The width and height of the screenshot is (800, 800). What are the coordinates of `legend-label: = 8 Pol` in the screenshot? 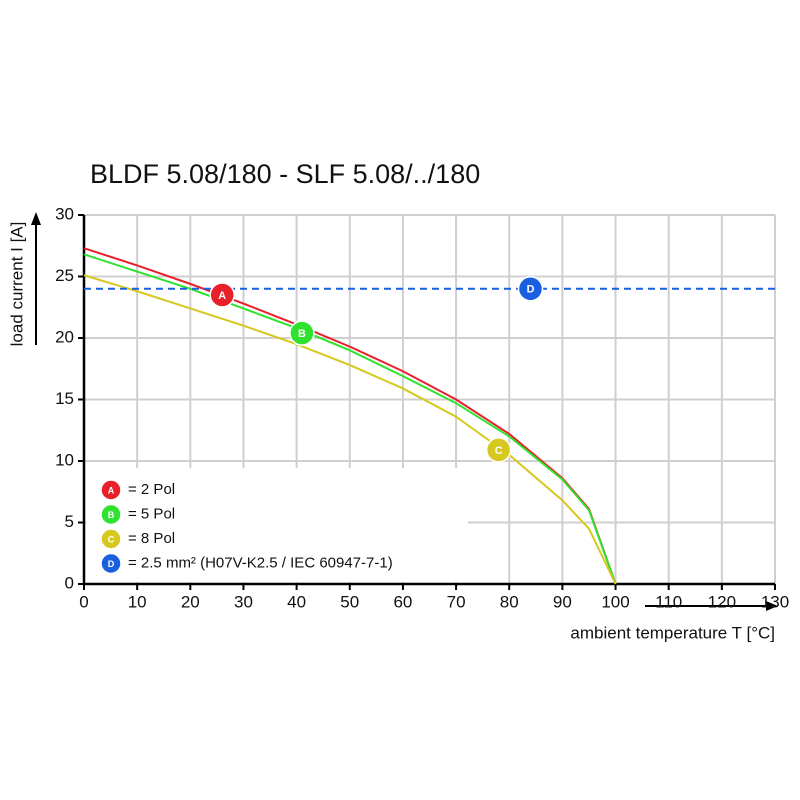 It's located at (151, 538).